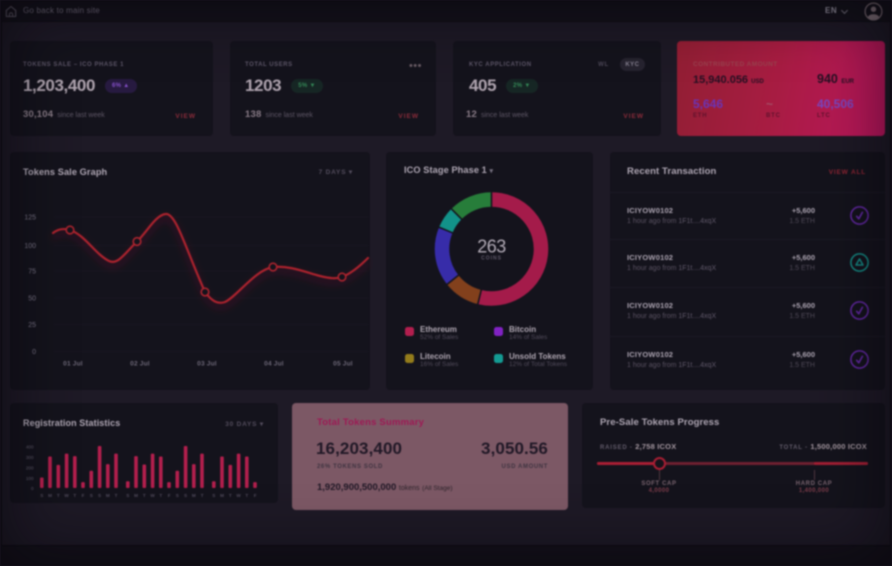 This screenshot has height=566, width=892. What do you see at coordinates (32, 299) in the screenshot?
I see `svg-text: 50` at bounding box center [32, 299].